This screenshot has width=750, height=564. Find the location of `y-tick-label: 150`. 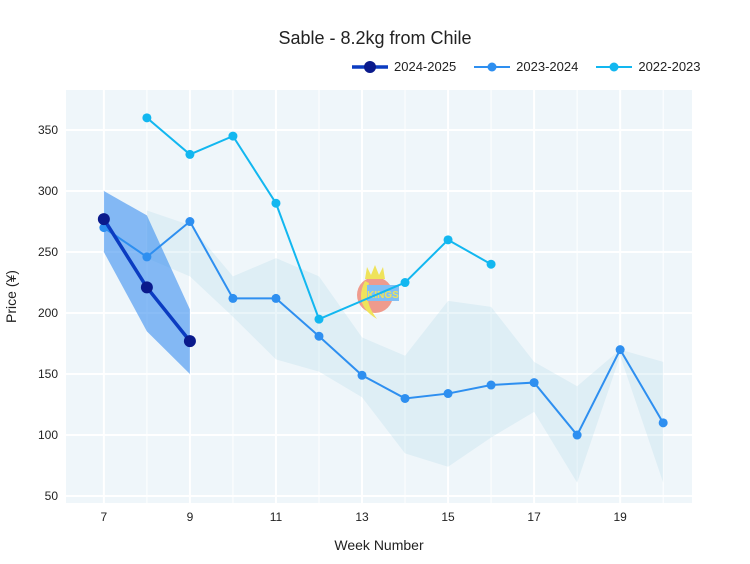

y-tick-label: 150 is located at coordinates (48, 374).